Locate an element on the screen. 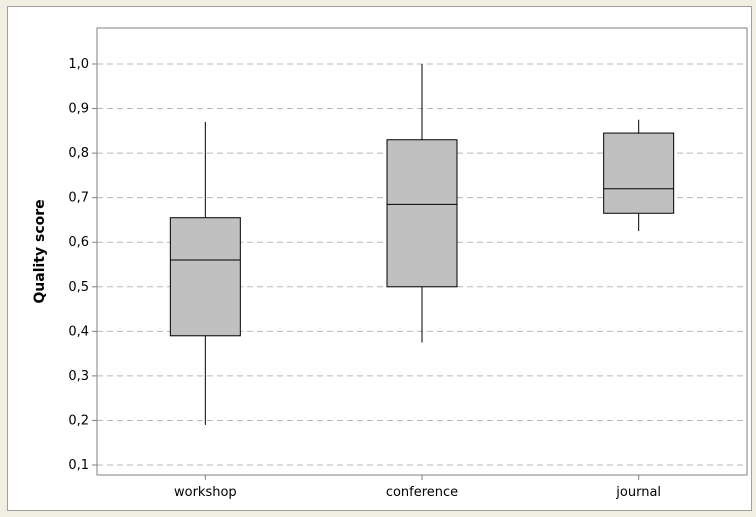 The height and width of the screenshot is (517, 756). x-tick-label: journal is located at coordinates (638, 492).